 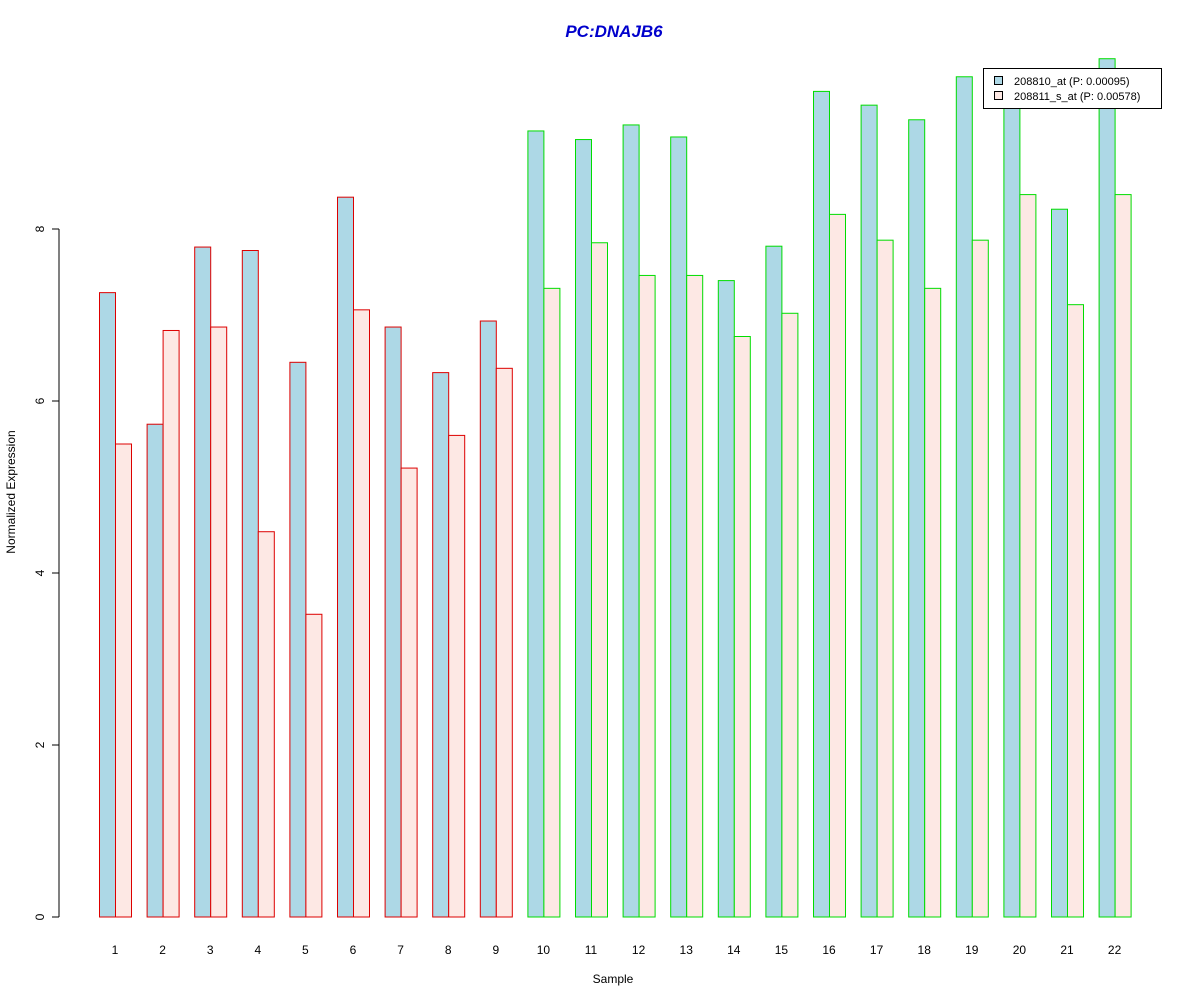 I want to click on x-tick-label: 2, so click(x=162, y=950).